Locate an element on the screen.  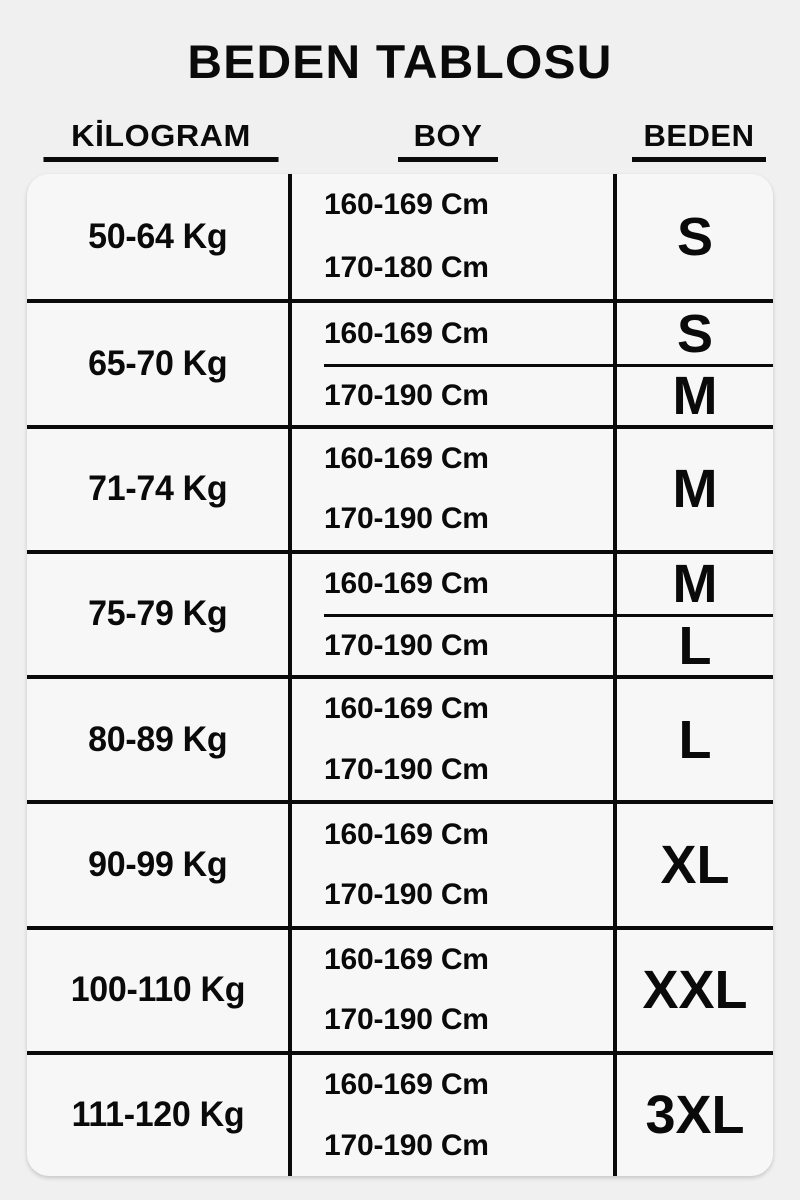
size-cell: XXL is located at coordinates (693, 990).